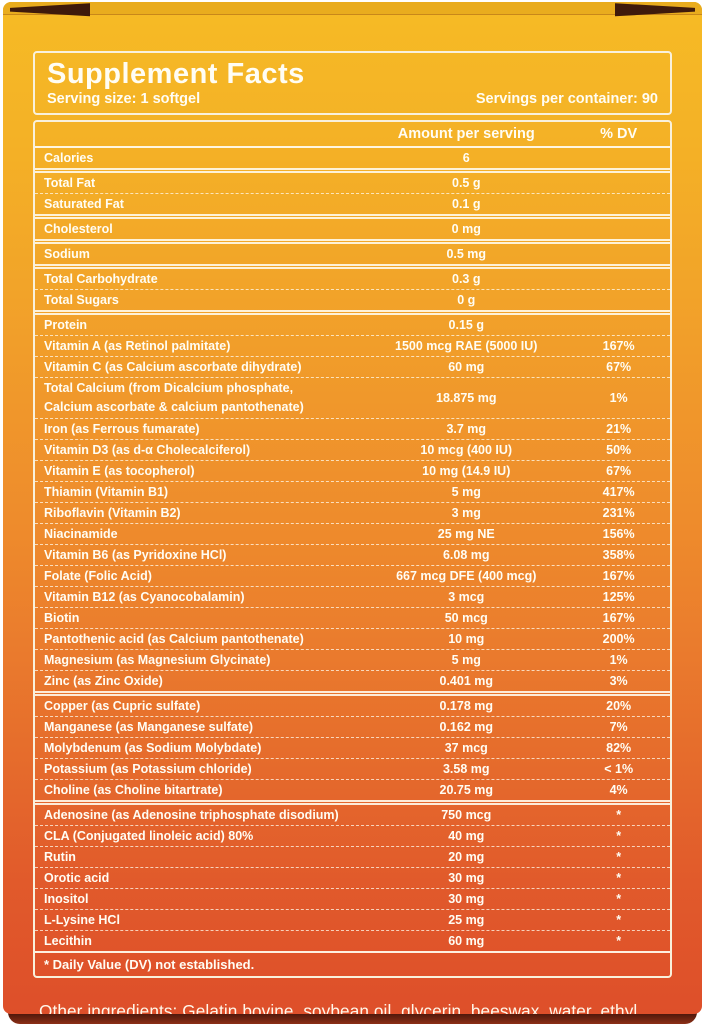 The image size is (705, 1024). Describe the element at coordinates (149, 727) in the screenshot. I see `nutrient-name: Manganese (as Manganese sulfate)` at that location.